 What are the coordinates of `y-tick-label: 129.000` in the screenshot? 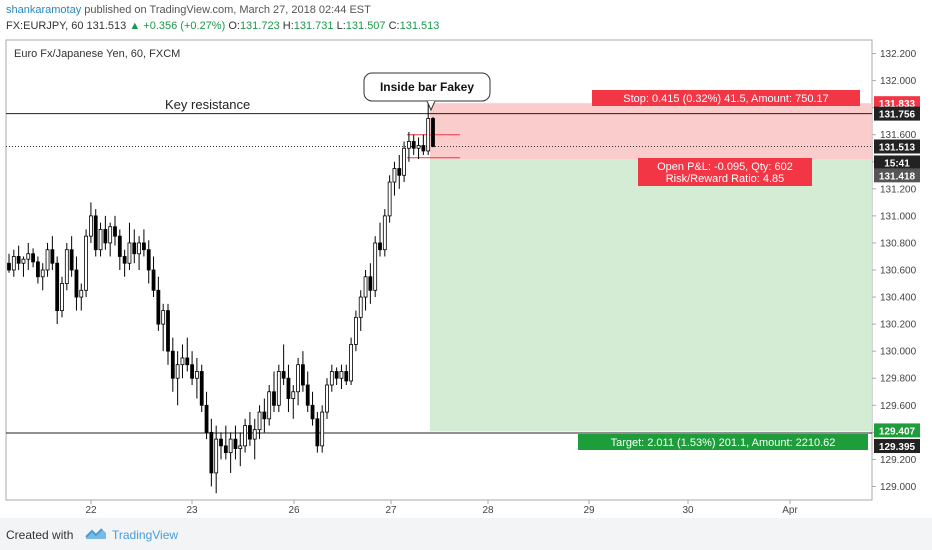 It's located at (898, 487).